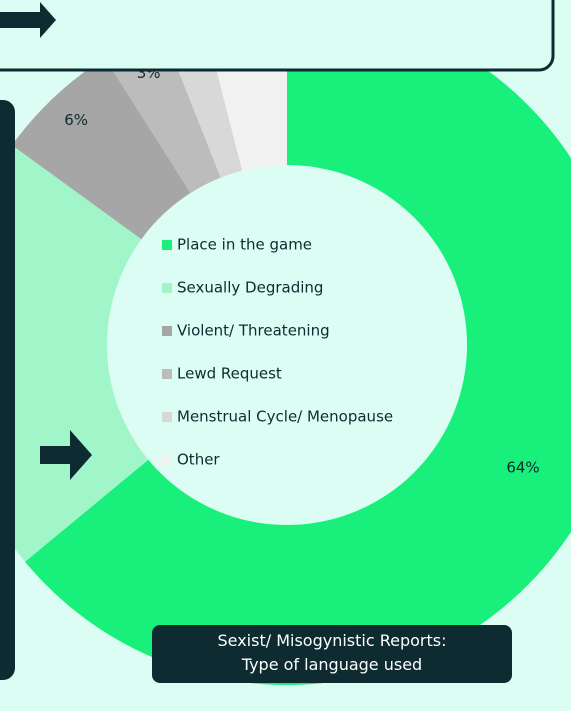 The width and height of the screenshot is (571, 711). Describe the element at coordinates (253, 331) in the screenshot. I see `legend-label: Violent/ Threatening` at that location.